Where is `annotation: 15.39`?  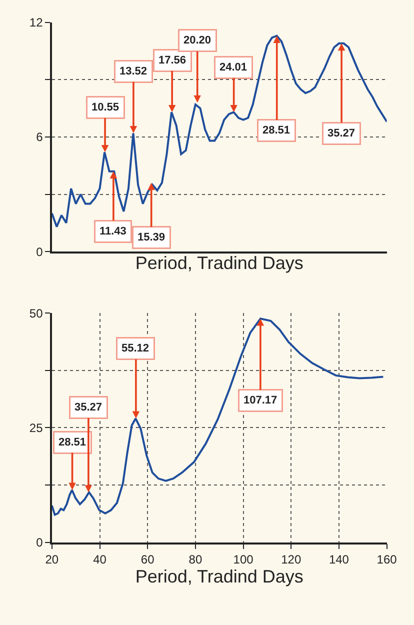 annotation: 15.39 is located at coordinates (152, 238).